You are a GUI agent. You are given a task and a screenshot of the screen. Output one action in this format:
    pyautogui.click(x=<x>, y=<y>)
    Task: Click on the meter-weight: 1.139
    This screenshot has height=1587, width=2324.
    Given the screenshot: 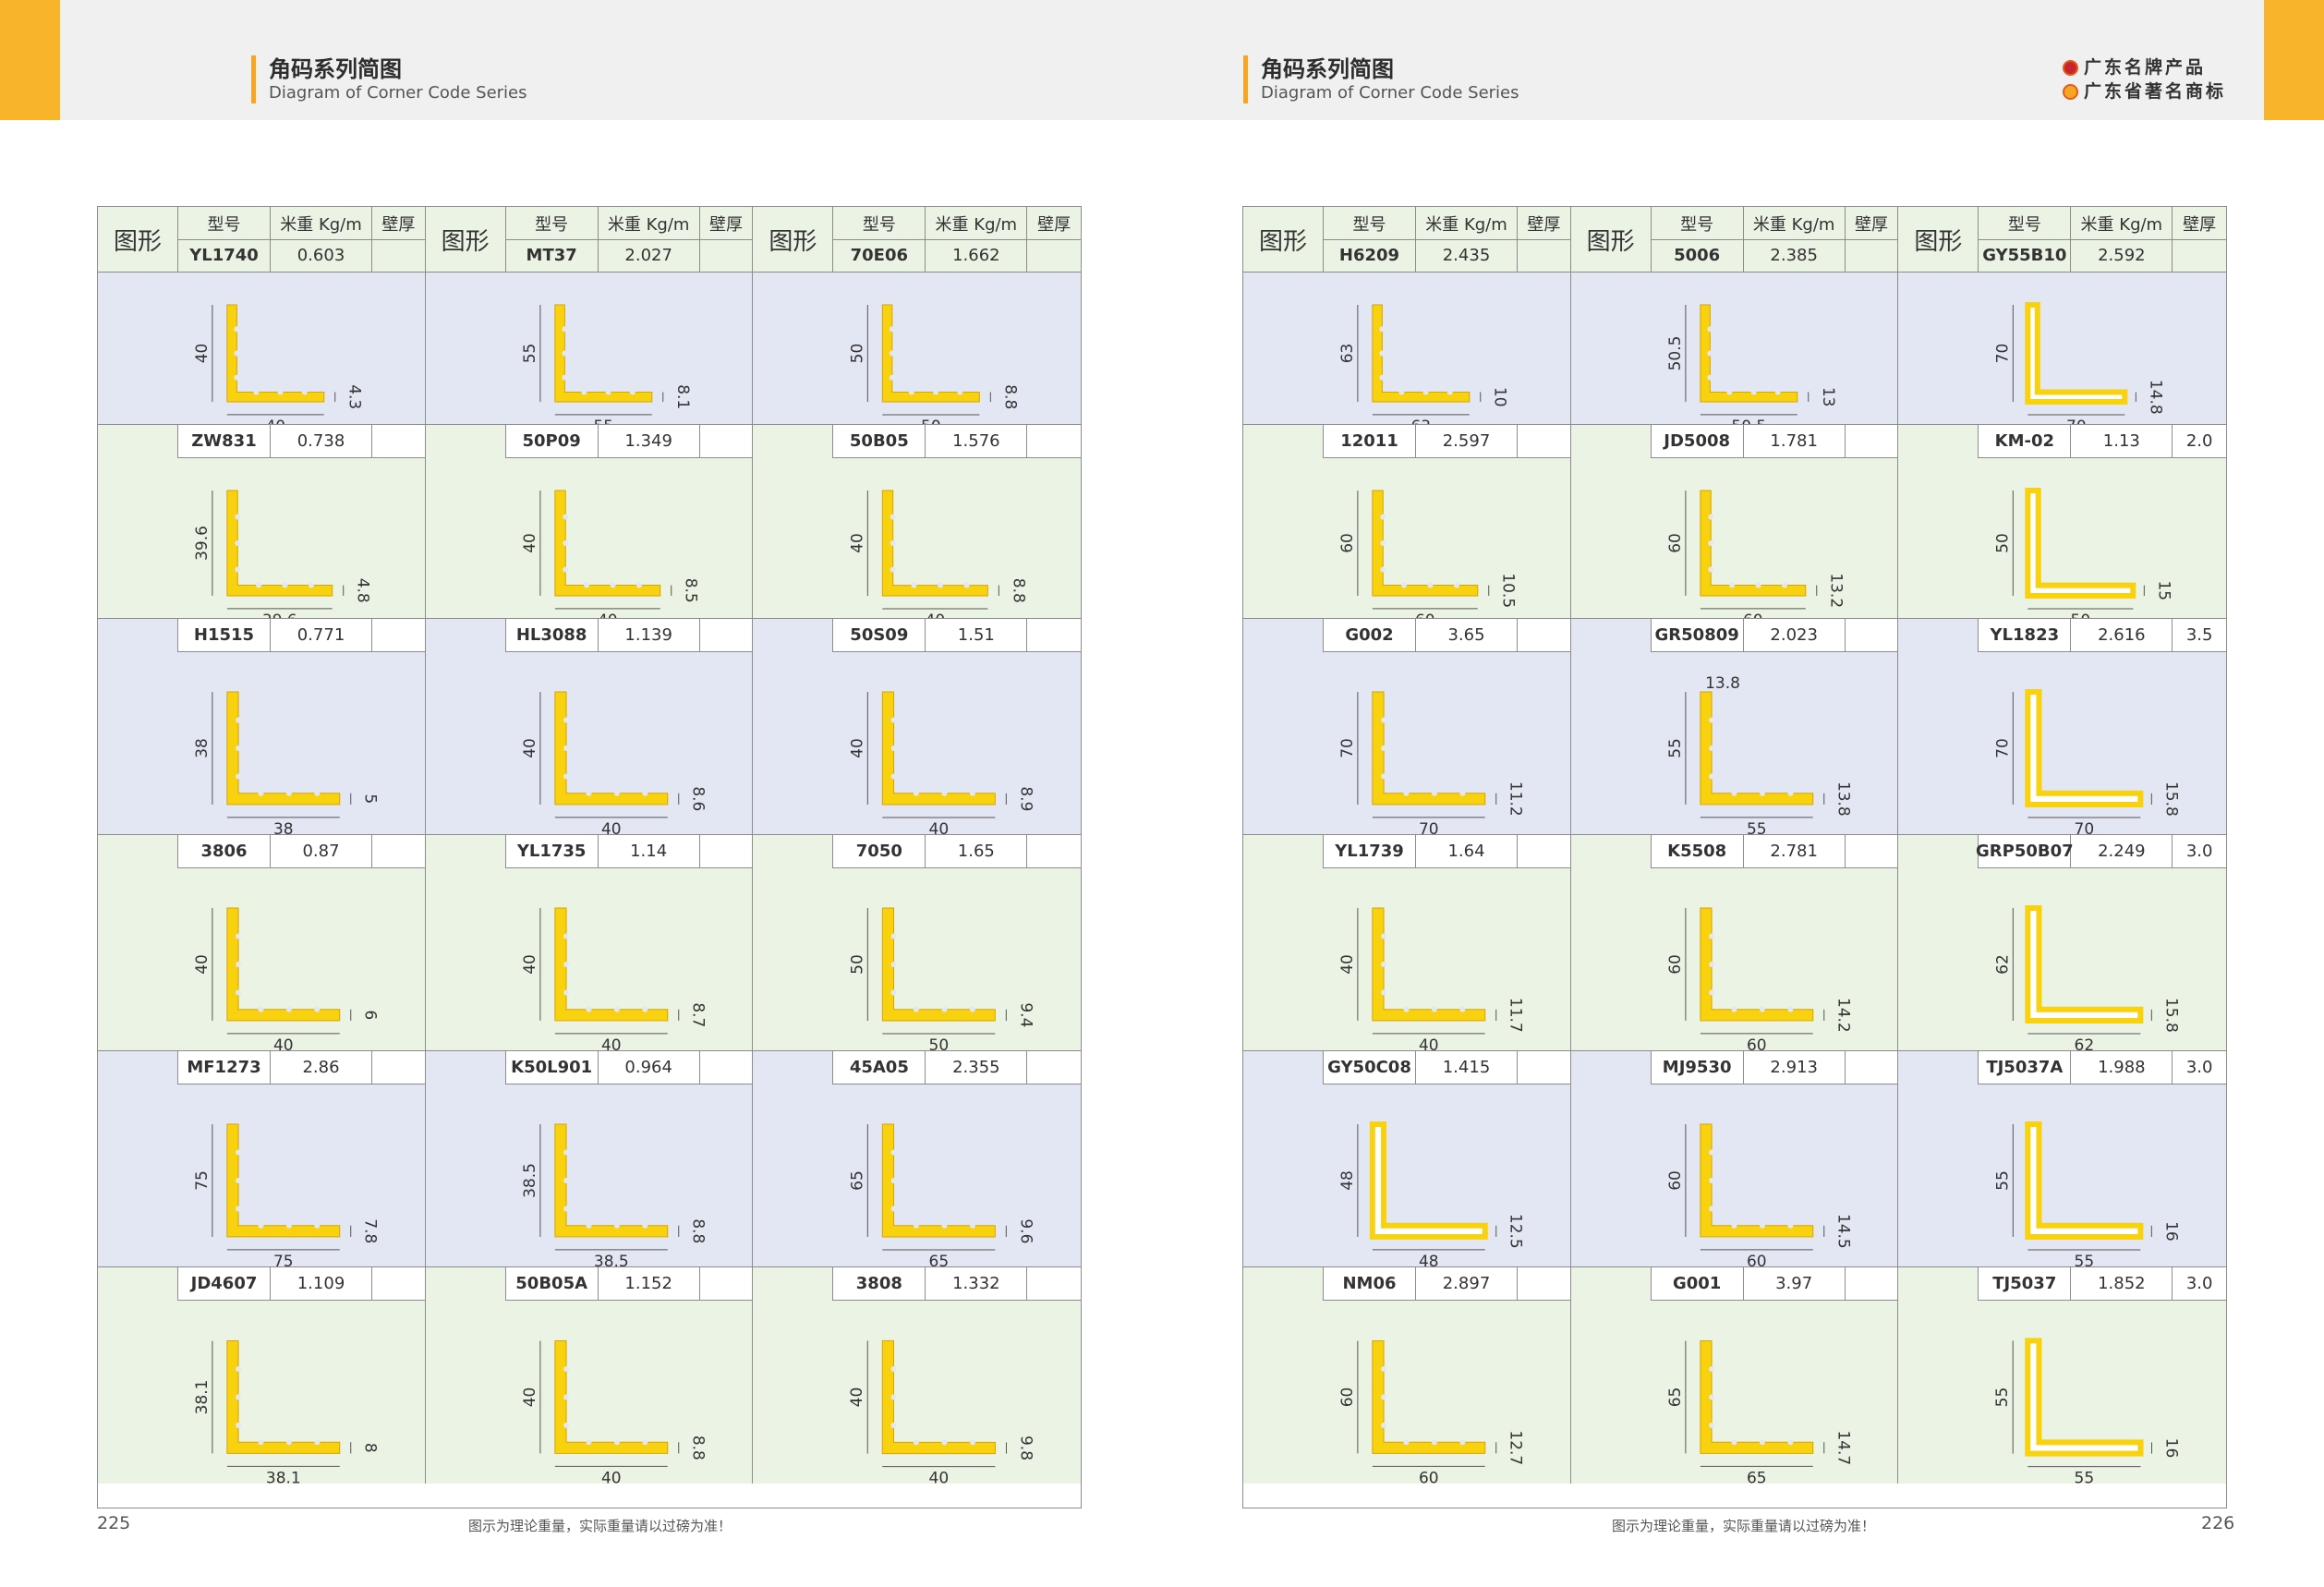 What is the action you would take?
    pyautogui.click(x=650, y=635)
    